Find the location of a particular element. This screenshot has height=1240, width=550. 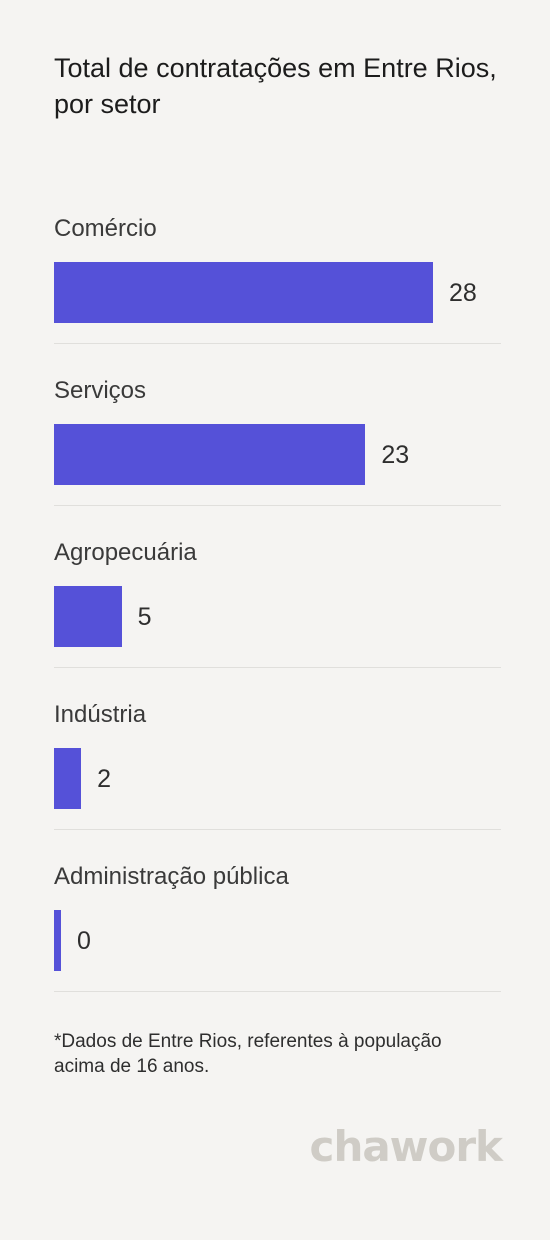

bar-row: Indústria 2 is located at coordinates (277, 781).